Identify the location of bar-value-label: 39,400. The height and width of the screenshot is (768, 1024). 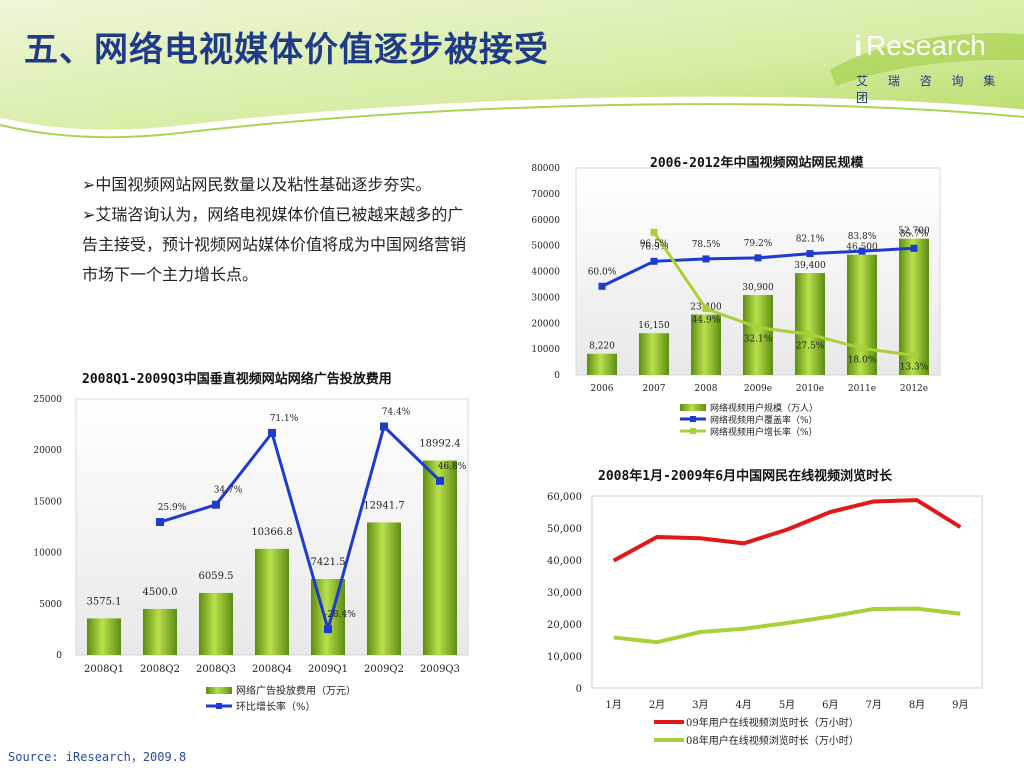
(810, 266).